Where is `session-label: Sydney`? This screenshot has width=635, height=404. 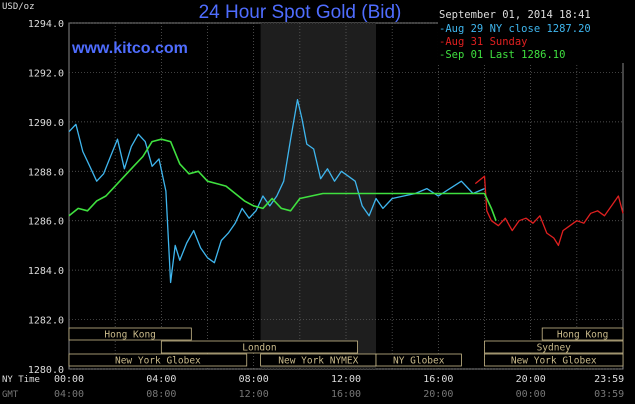 session-label: Sydney is located at coordinates (554, 348).